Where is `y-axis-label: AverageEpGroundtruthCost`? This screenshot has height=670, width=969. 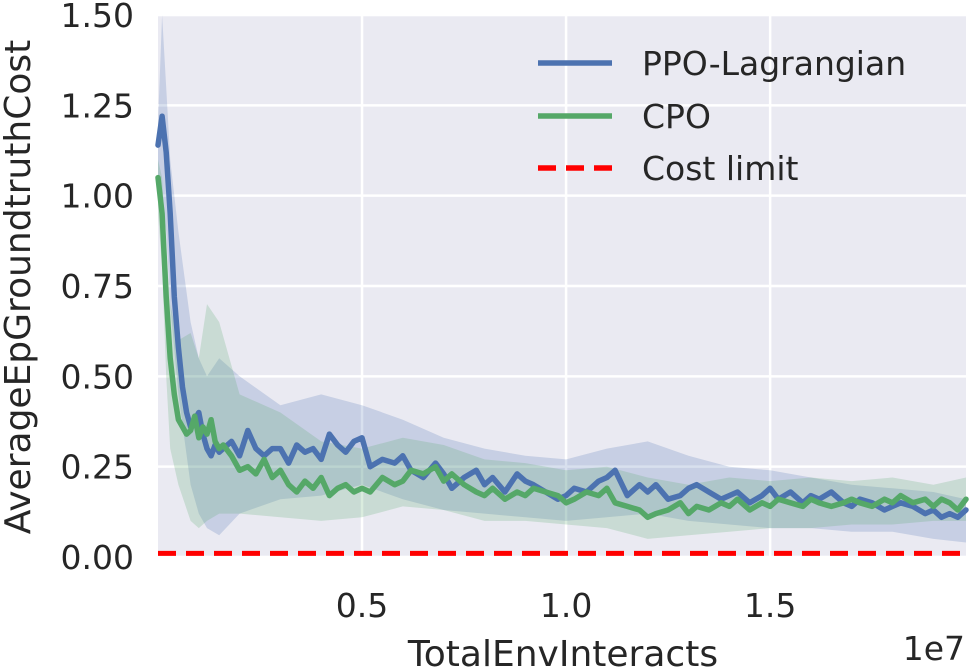
y-axis-label: AverageEpGroundtruthCost is located at coordinates (19, 287).